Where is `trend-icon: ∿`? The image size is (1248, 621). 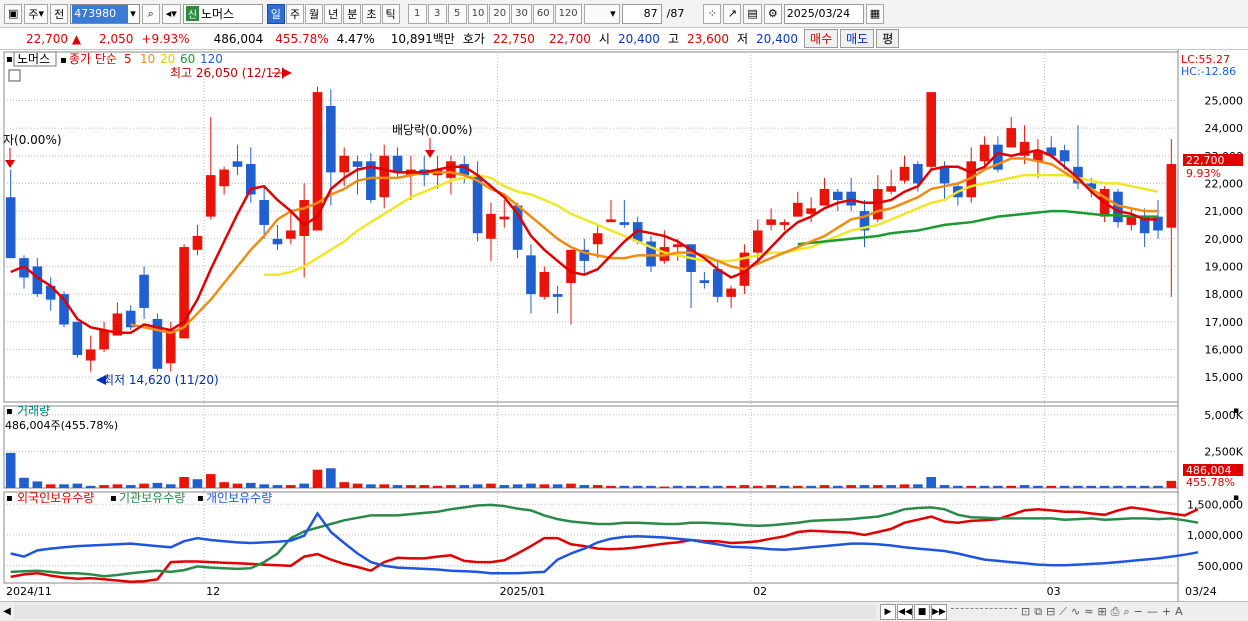
trend-icon: ∿ is located at coordinates (1076, 611).